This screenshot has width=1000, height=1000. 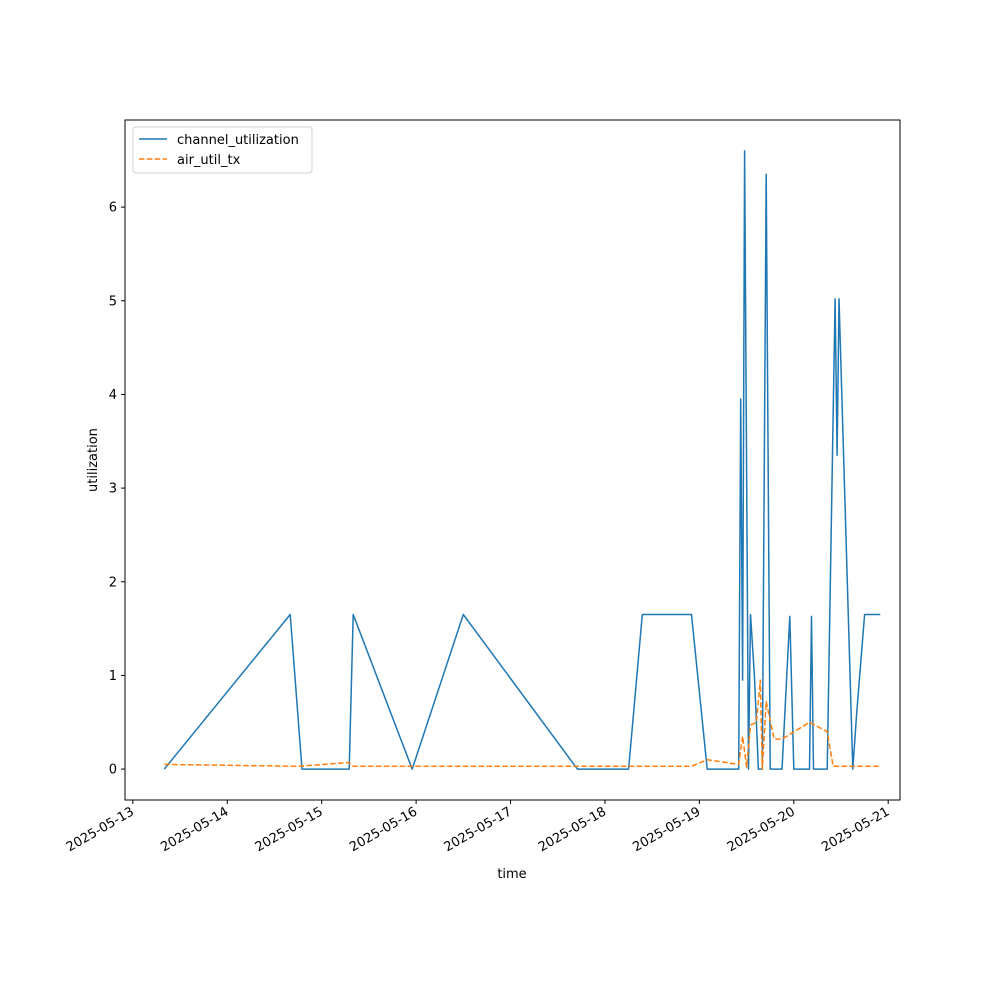 What do you see at coordinates (194, 829) in the screenshot?
I see `x-tick-label: 2025-05-14` at bounding box center [194, 829].